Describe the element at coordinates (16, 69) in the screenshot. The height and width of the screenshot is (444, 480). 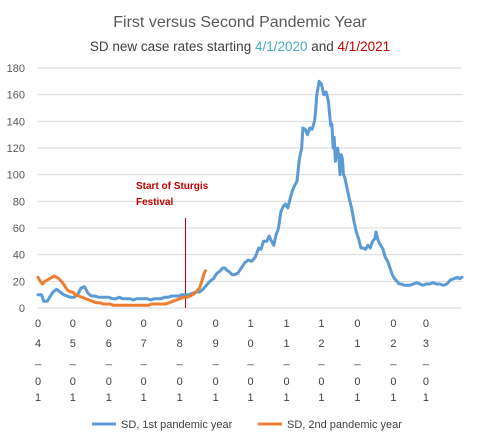
I see `y-tick-label: 180` at that location.